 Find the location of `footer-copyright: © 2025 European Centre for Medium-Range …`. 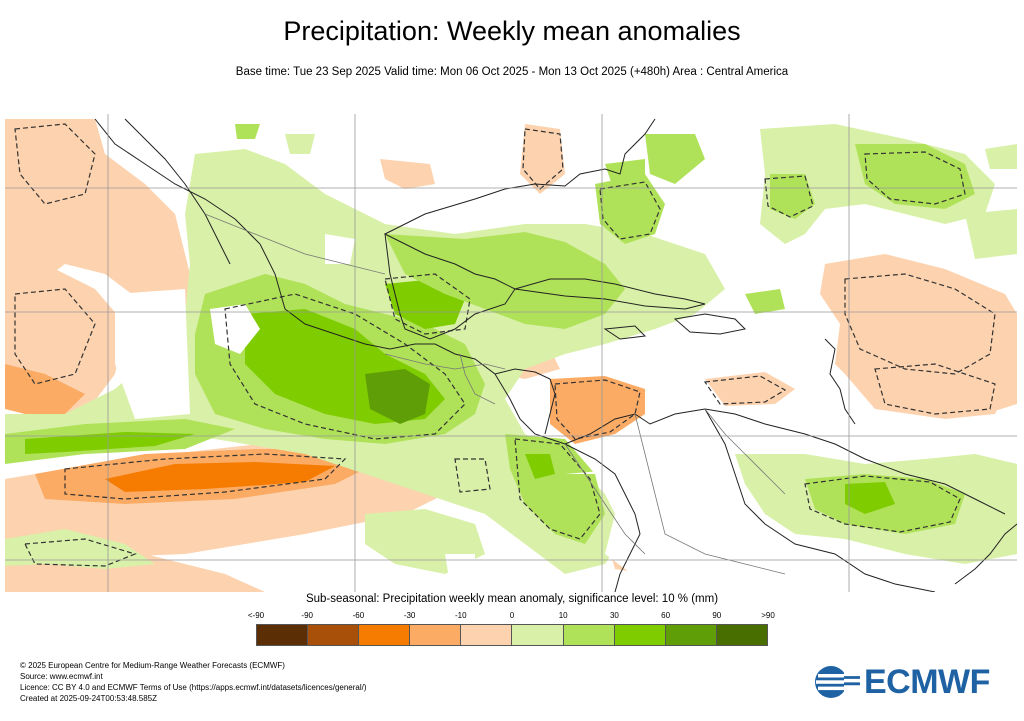

footer-copyright: © 2025 European Centre for Medium-Range … is located at coordinates (152, 665).